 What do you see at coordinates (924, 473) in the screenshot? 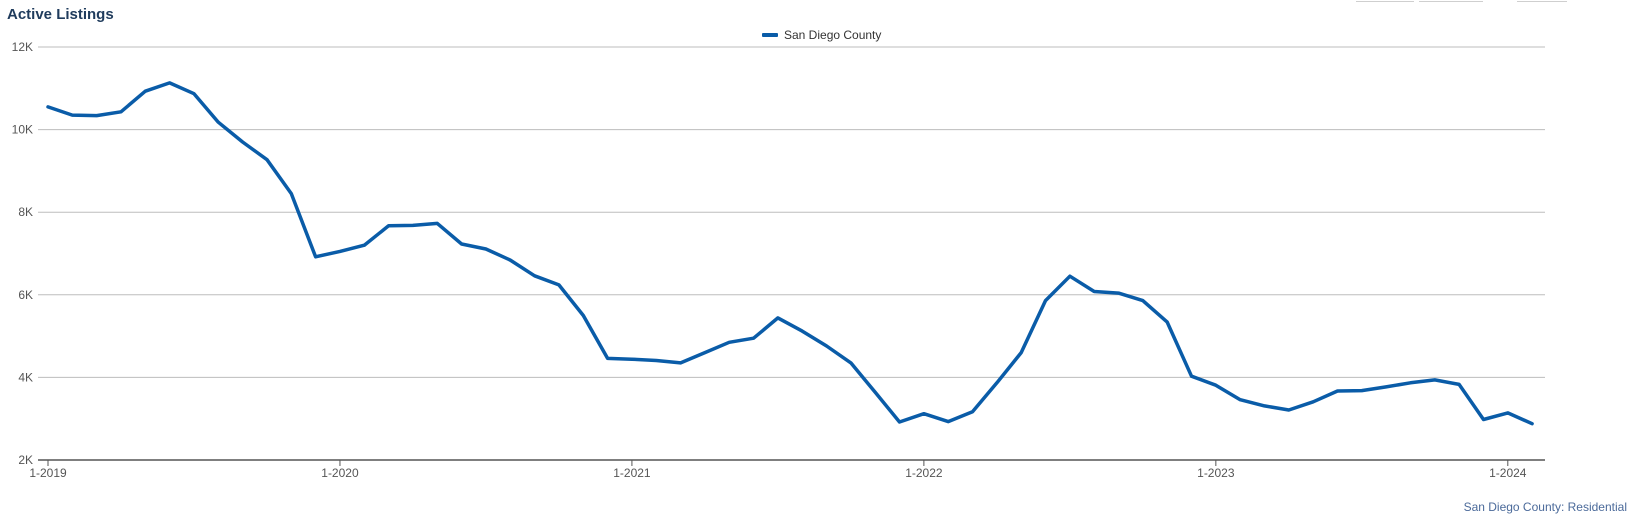
I see `x-tick-label: 1-2022` at bounding box center [924, 473].